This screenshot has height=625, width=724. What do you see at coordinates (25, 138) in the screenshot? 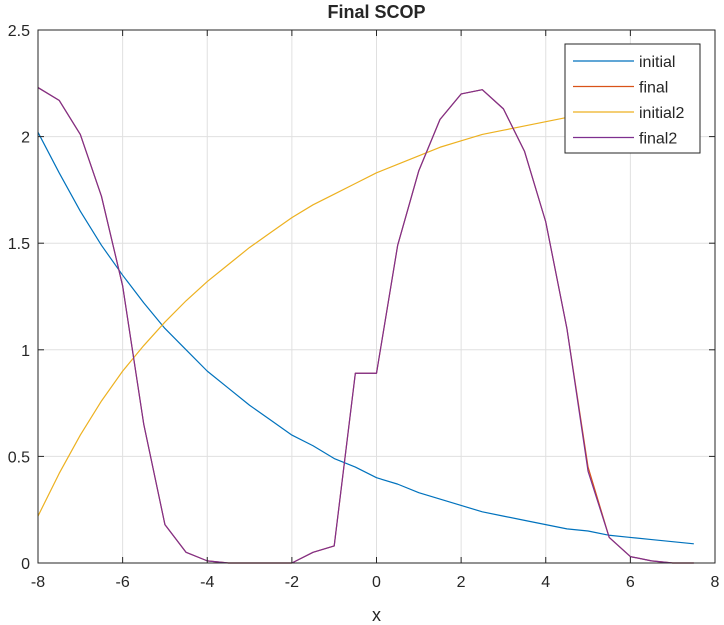
I see `y-tick-label: 2` at bounding box center [25, 138].